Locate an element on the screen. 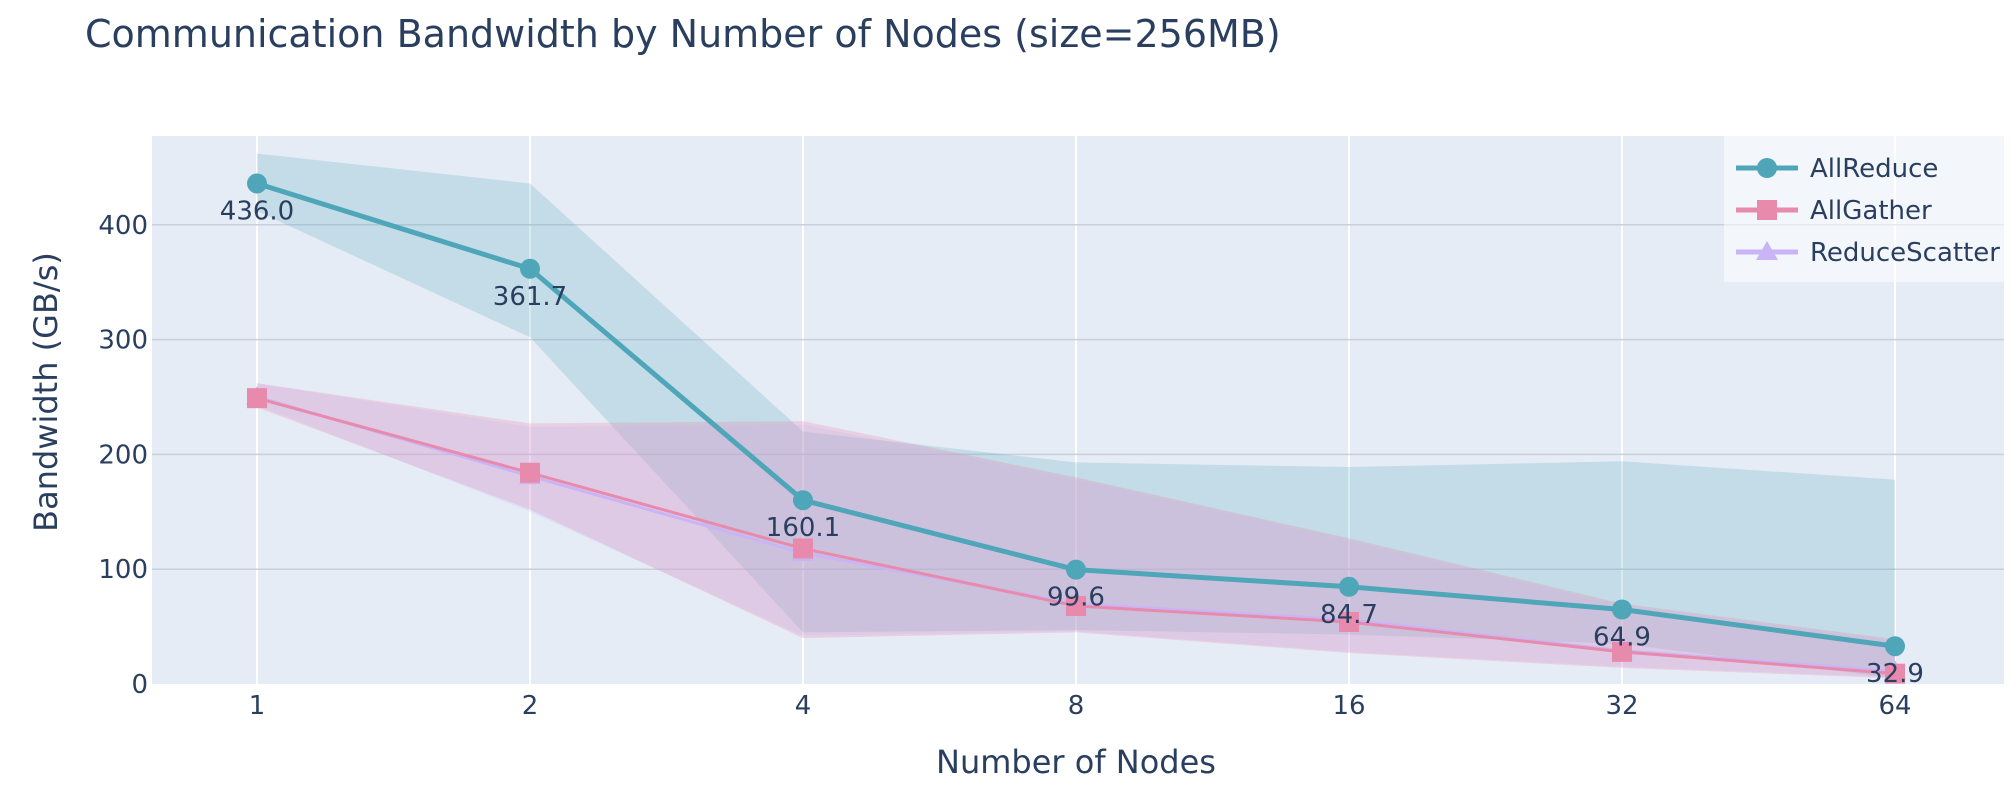 This screenshot has width=2016, height=804. x-axis-ticks: 1 2 4 8 16 32 64 is located at coordinates (1080, 706).